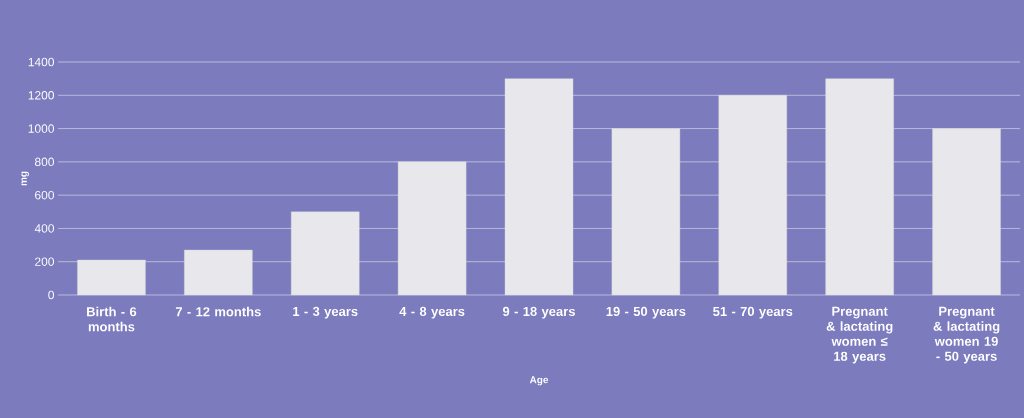 This screenshot has width=1024, height=418. I want to click on x-tick-label: 1 - 3 years, so click(325, 312).